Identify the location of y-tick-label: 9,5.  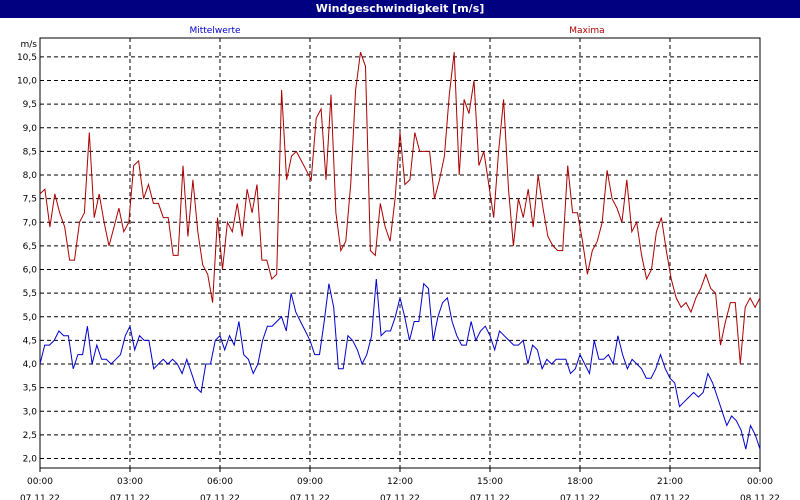
(30, 105).